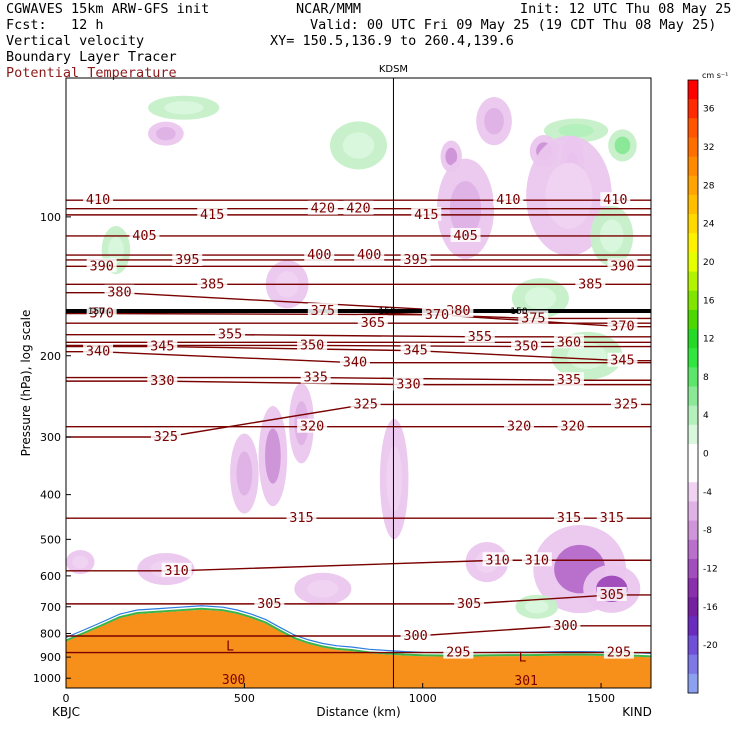  What do you see at coordinates (91, 57) in the screenshot?
I see `field-boundary-layer-tracer: Boundary Layer Tracer` at bounding box center [91, 57].